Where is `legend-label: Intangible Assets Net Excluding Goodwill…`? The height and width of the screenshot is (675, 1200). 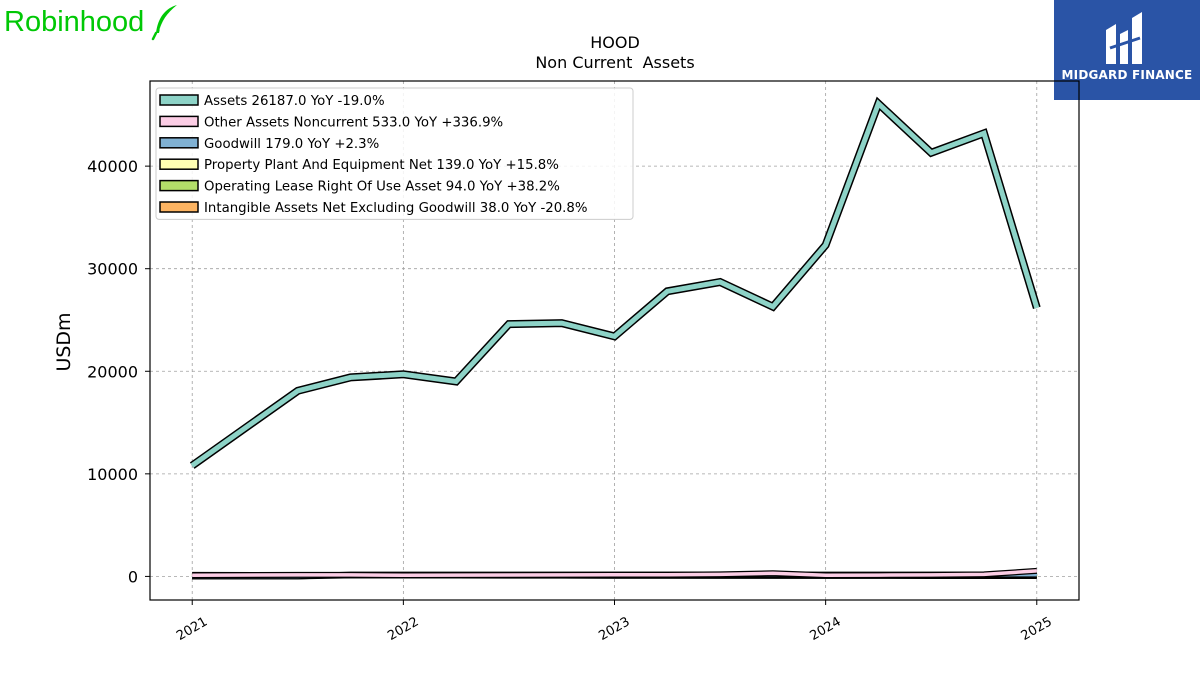 legend-label: Intangible Assets Net Excluding Goodwill… is located at coordinates (396, 208).